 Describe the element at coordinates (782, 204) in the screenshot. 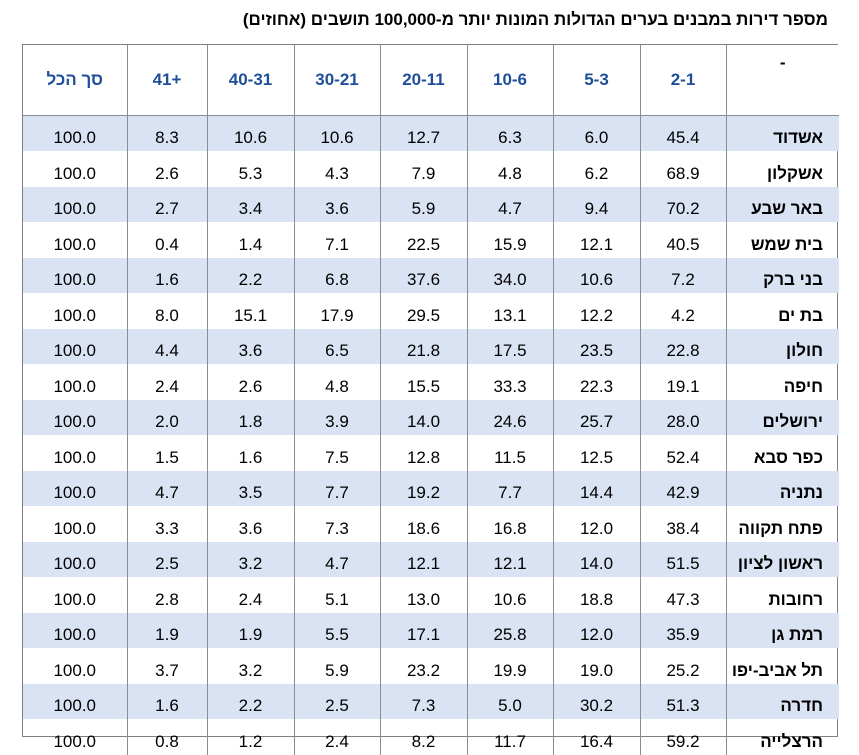

I see `table-cell-city: באר שבע` at that location.